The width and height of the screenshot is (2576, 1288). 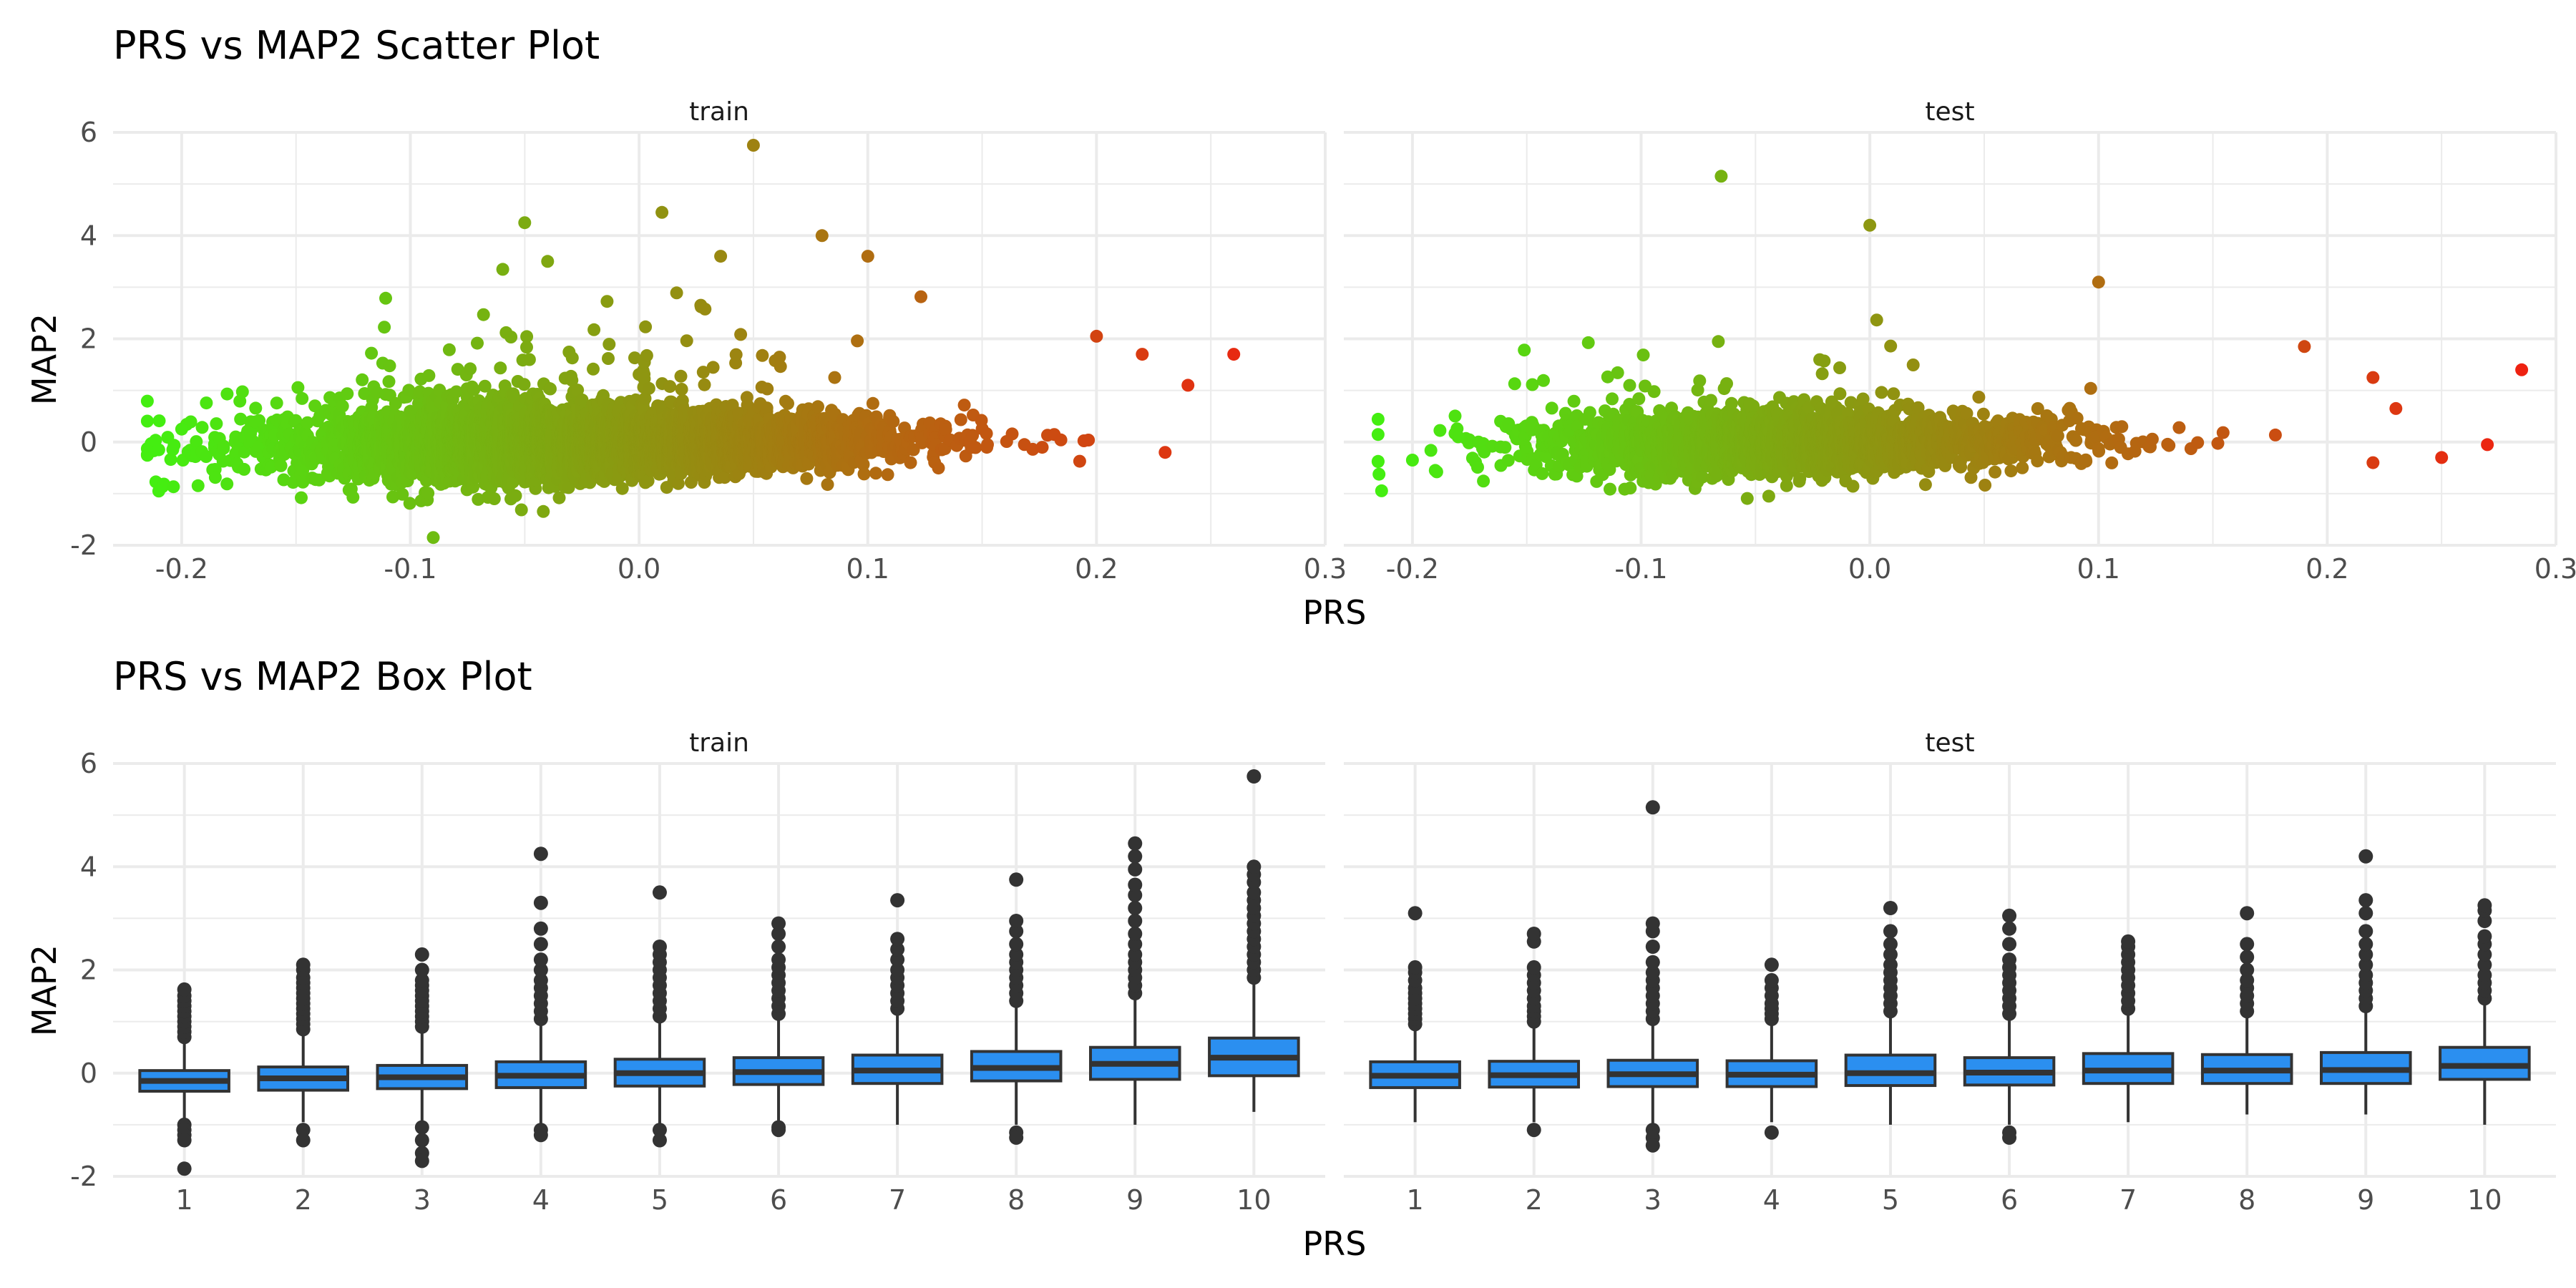 What do you see at coordinates (1949, 112) in the screenshot?
I see `scatter-strip-test: test` at bounding box center [1949, 112].